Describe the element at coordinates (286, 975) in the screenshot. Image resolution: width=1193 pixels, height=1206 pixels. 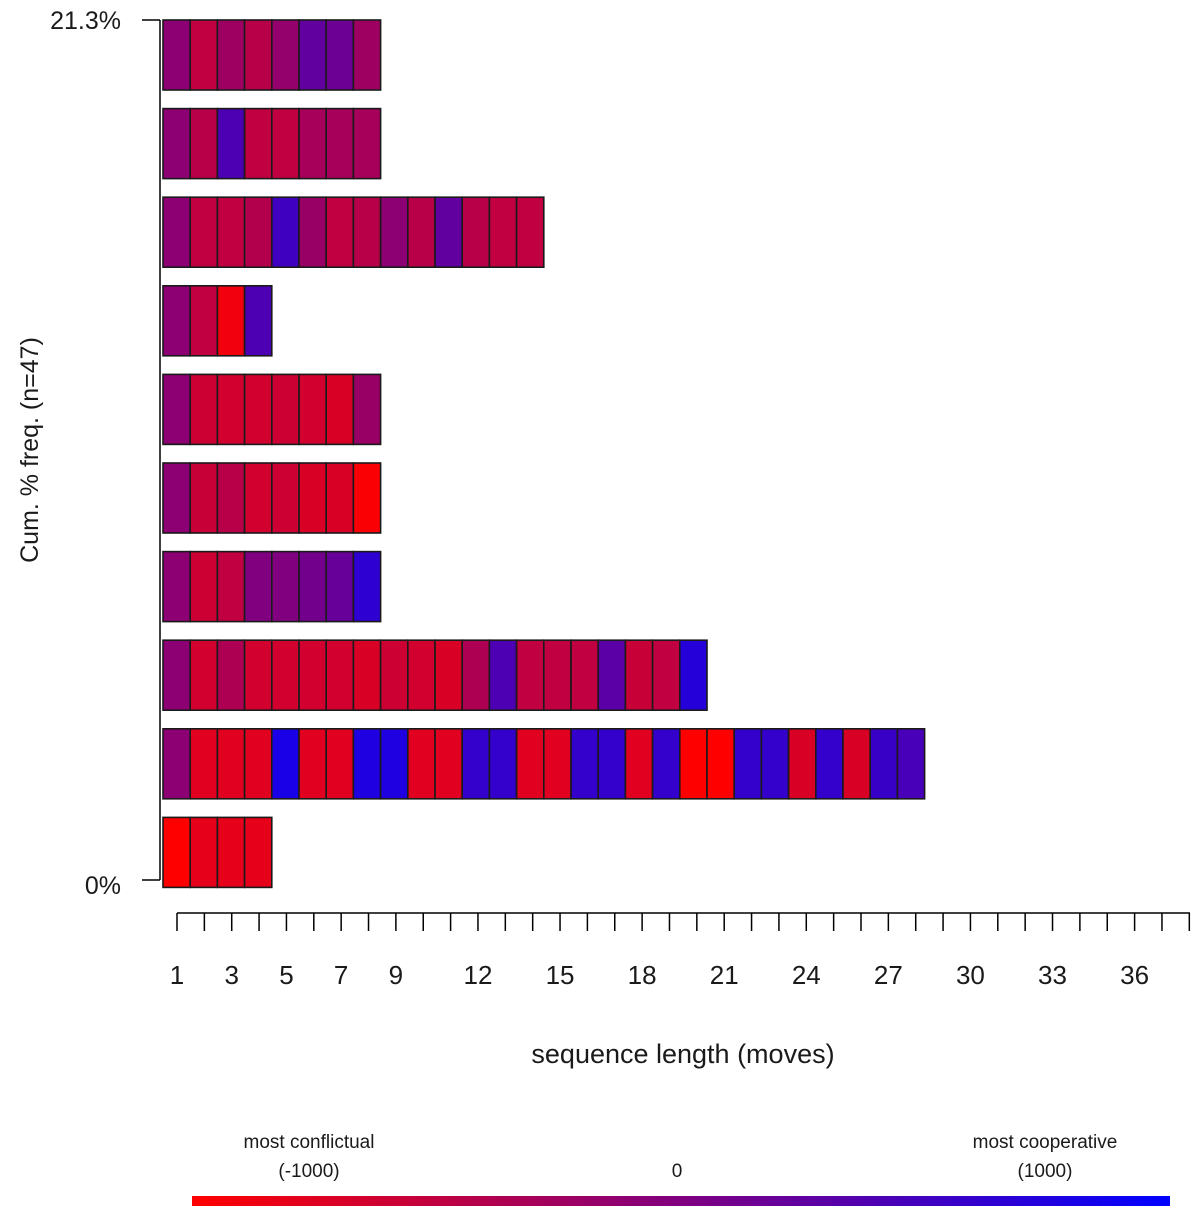
I see `x-tick-label-5: 5` at that location.